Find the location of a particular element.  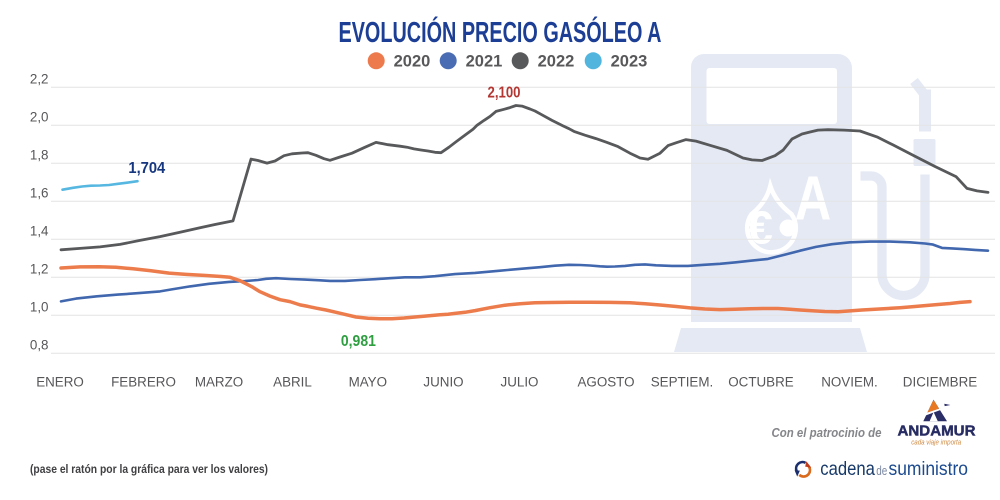

svg-text: A is located at coordinates (813, 199).